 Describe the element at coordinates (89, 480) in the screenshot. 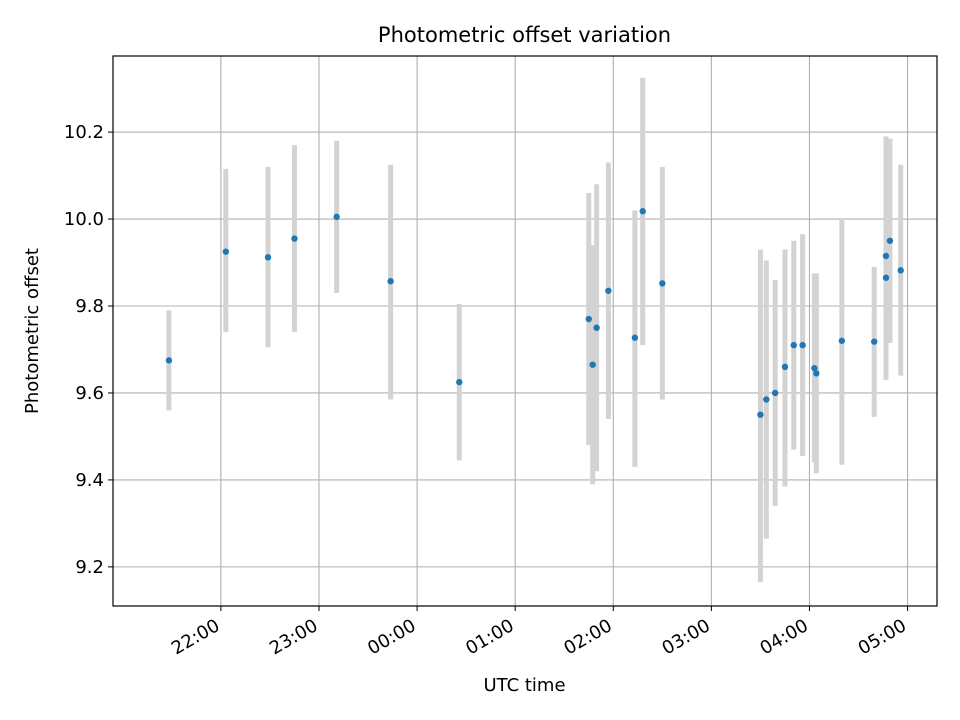

I see `y-tick-label: 9.4` at that location.